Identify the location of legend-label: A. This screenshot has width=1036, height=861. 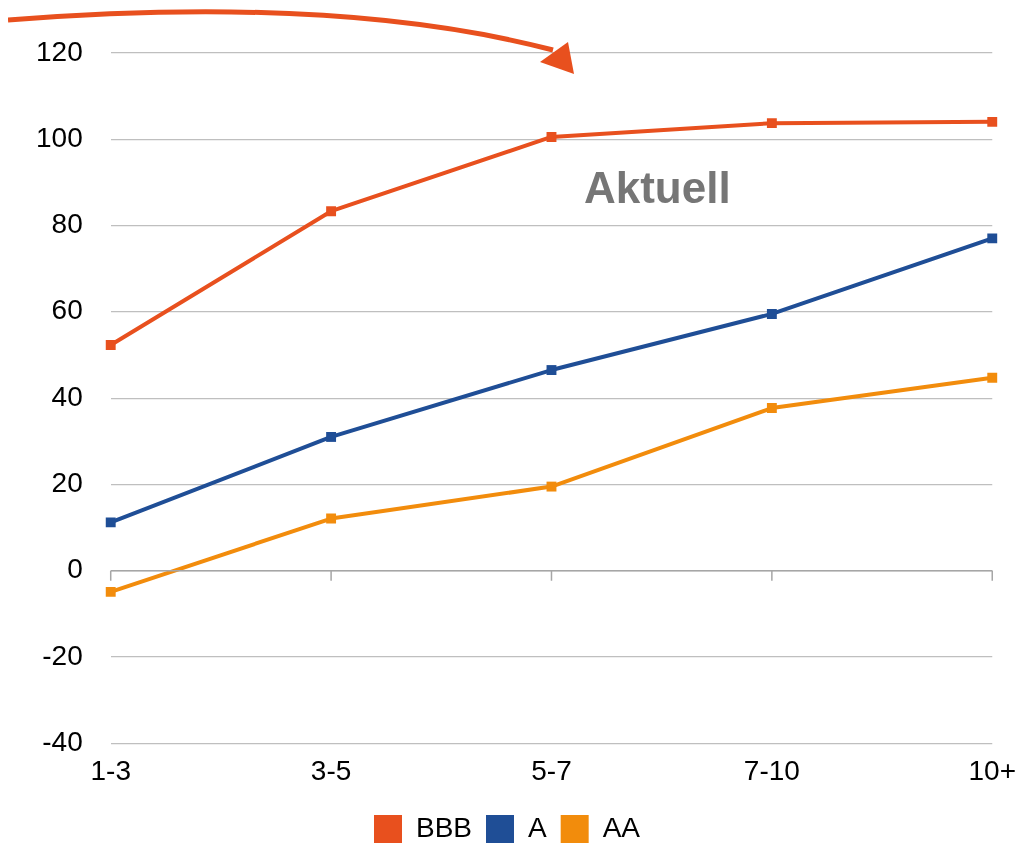
(537, 827).